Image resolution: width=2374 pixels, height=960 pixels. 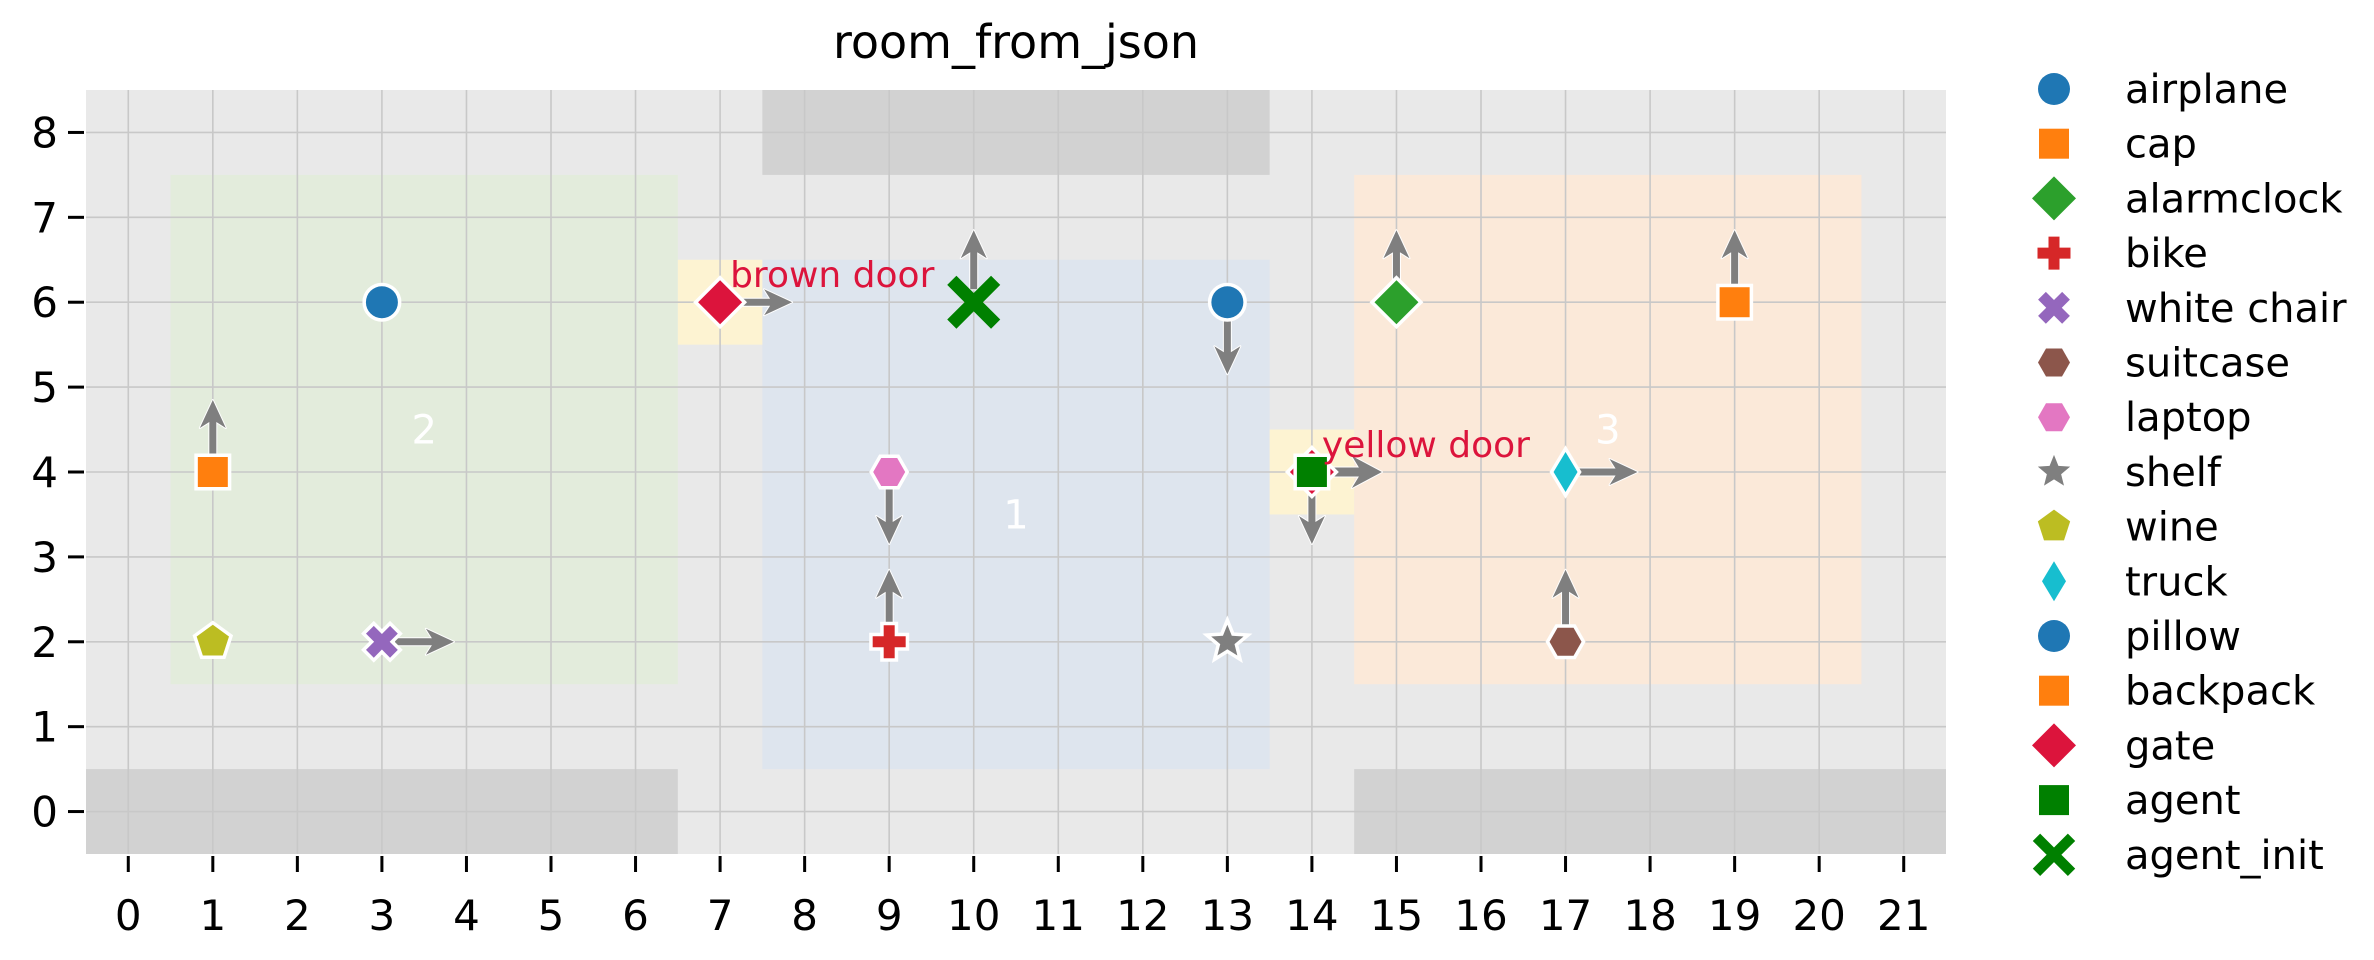 I want to click on marker-group-backpack, so click(x=1735, y=302).